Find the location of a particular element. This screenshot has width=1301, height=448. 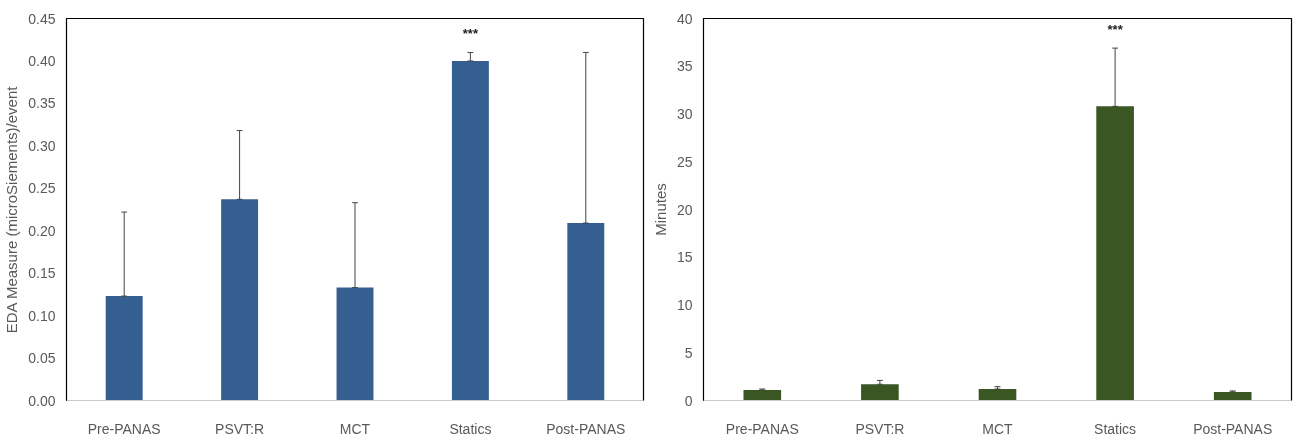

y-tick-label: 30 is located at coordinates (684, 114).